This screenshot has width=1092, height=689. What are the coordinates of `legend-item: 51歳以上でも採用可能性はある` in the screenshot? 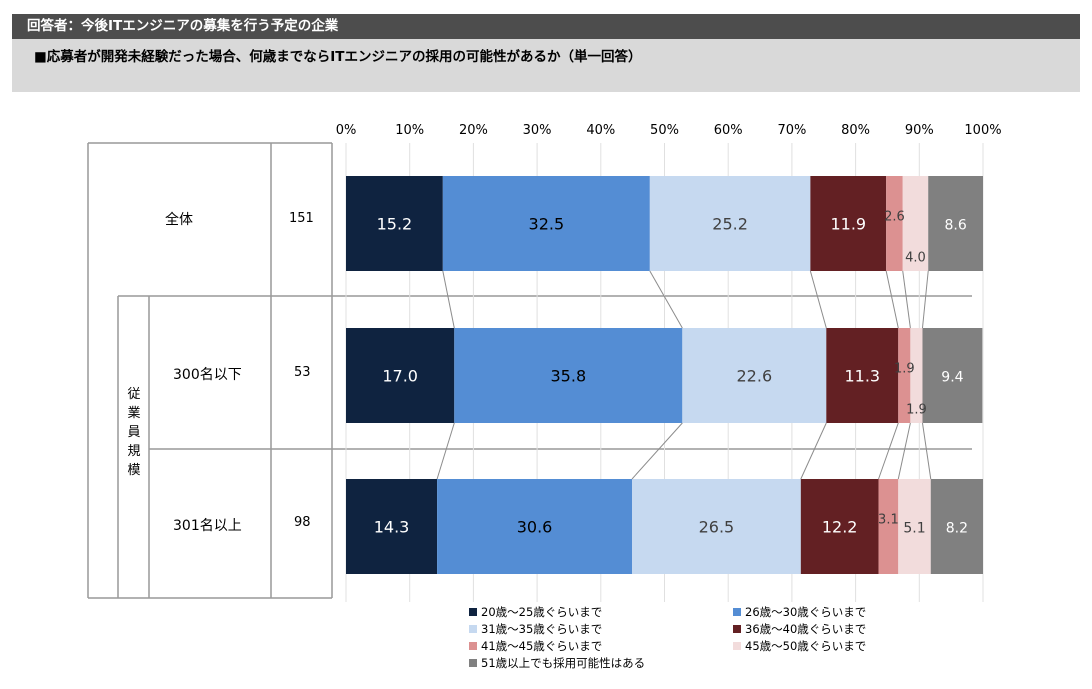 It's located at (557, 663).